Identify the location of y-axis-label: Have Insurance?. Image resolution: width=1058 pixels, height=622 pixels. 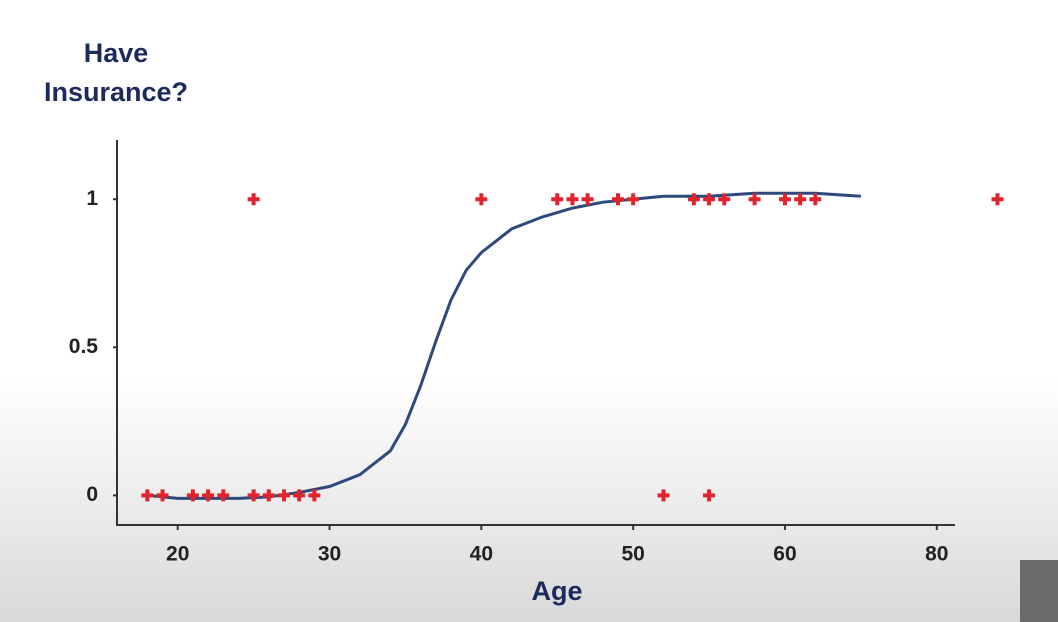
(116, 72).